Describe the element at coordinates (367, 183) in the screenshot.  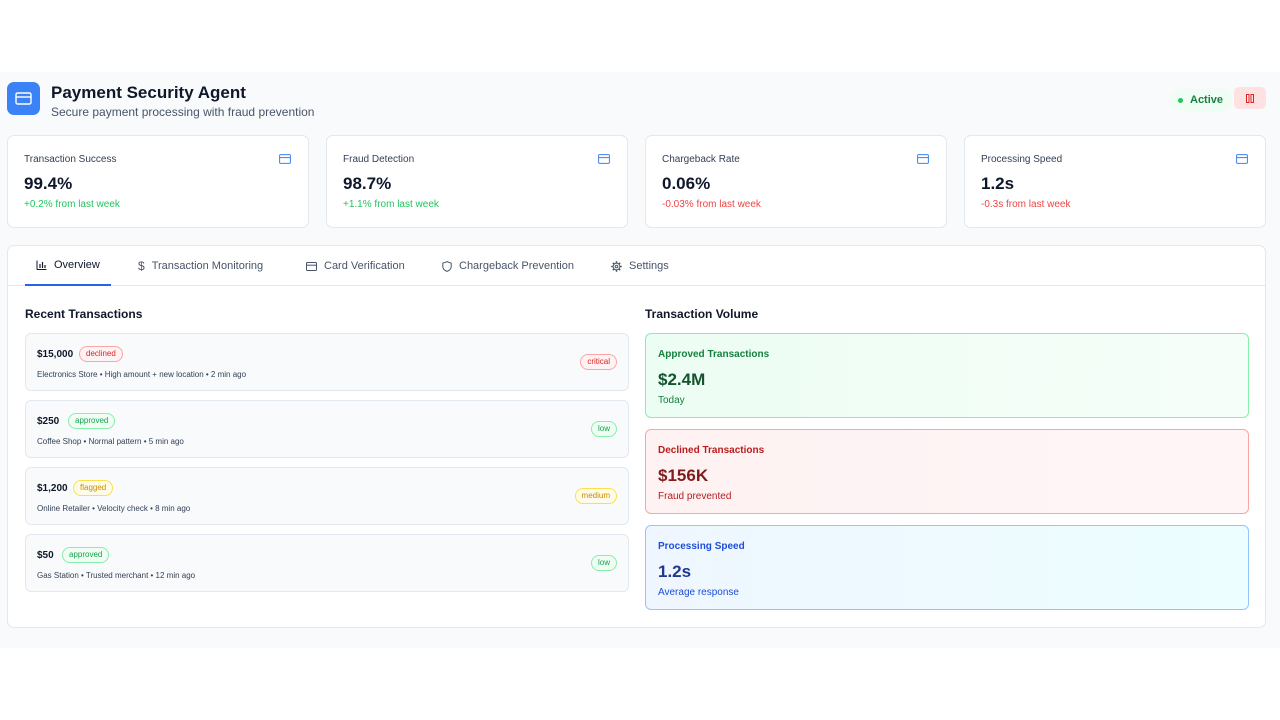
I see `stat-value: 98.7%` at that location.